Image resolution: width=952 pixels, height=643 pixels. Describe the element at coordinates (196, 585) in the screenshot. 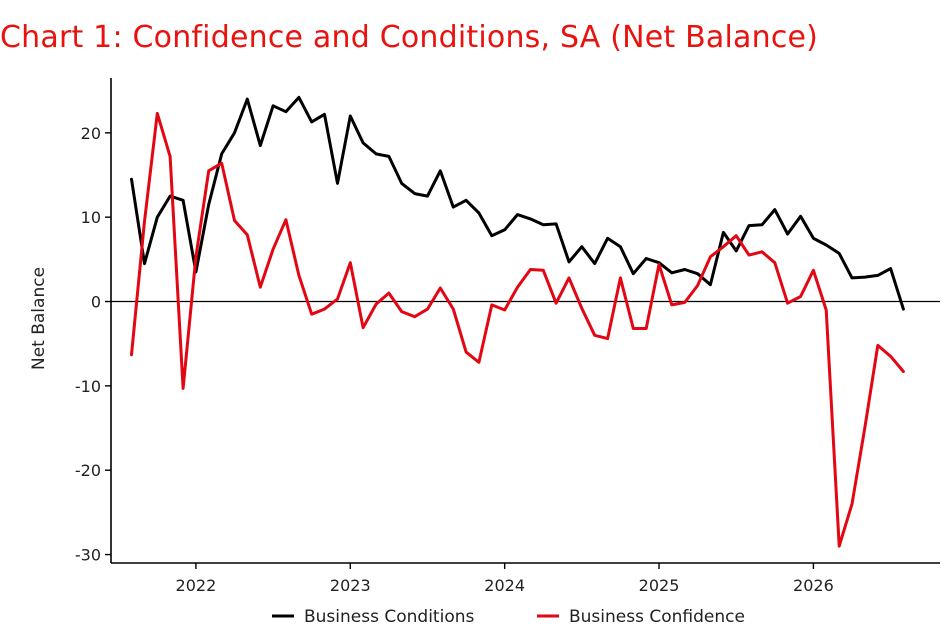

I see `x-tick-label: 2022` at that location.